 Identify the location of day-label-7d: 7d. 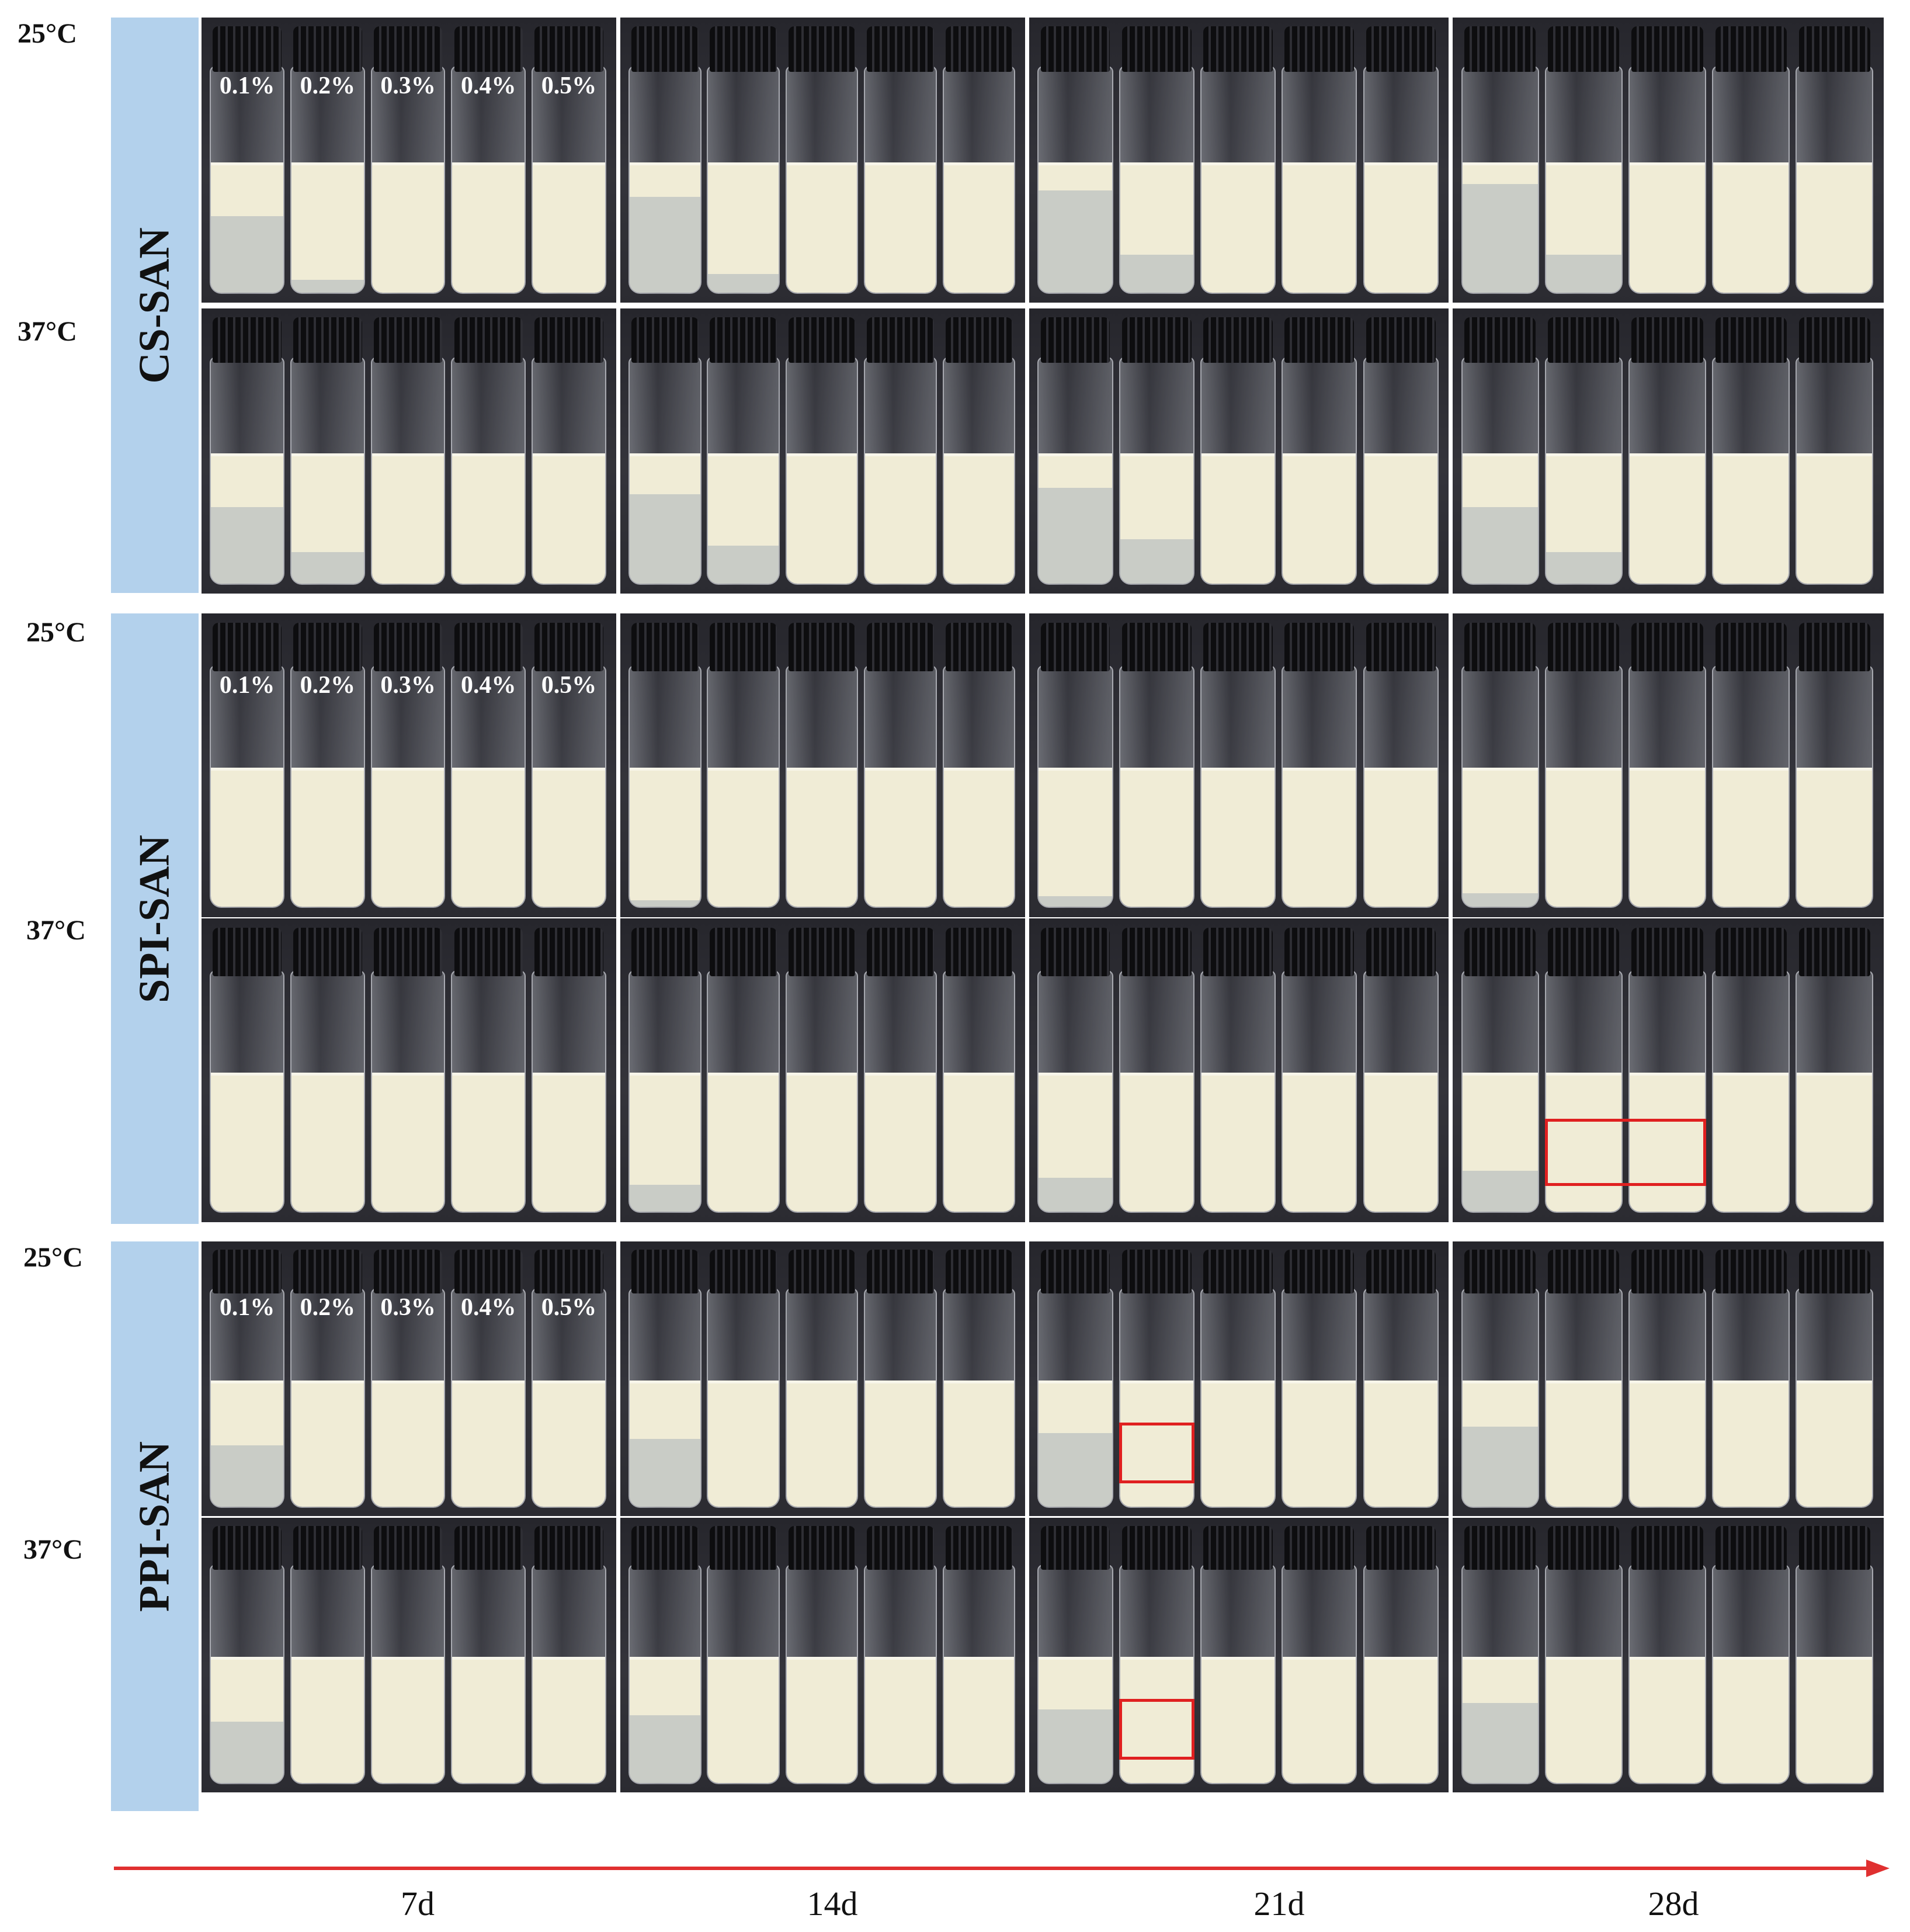
(418, 1904).